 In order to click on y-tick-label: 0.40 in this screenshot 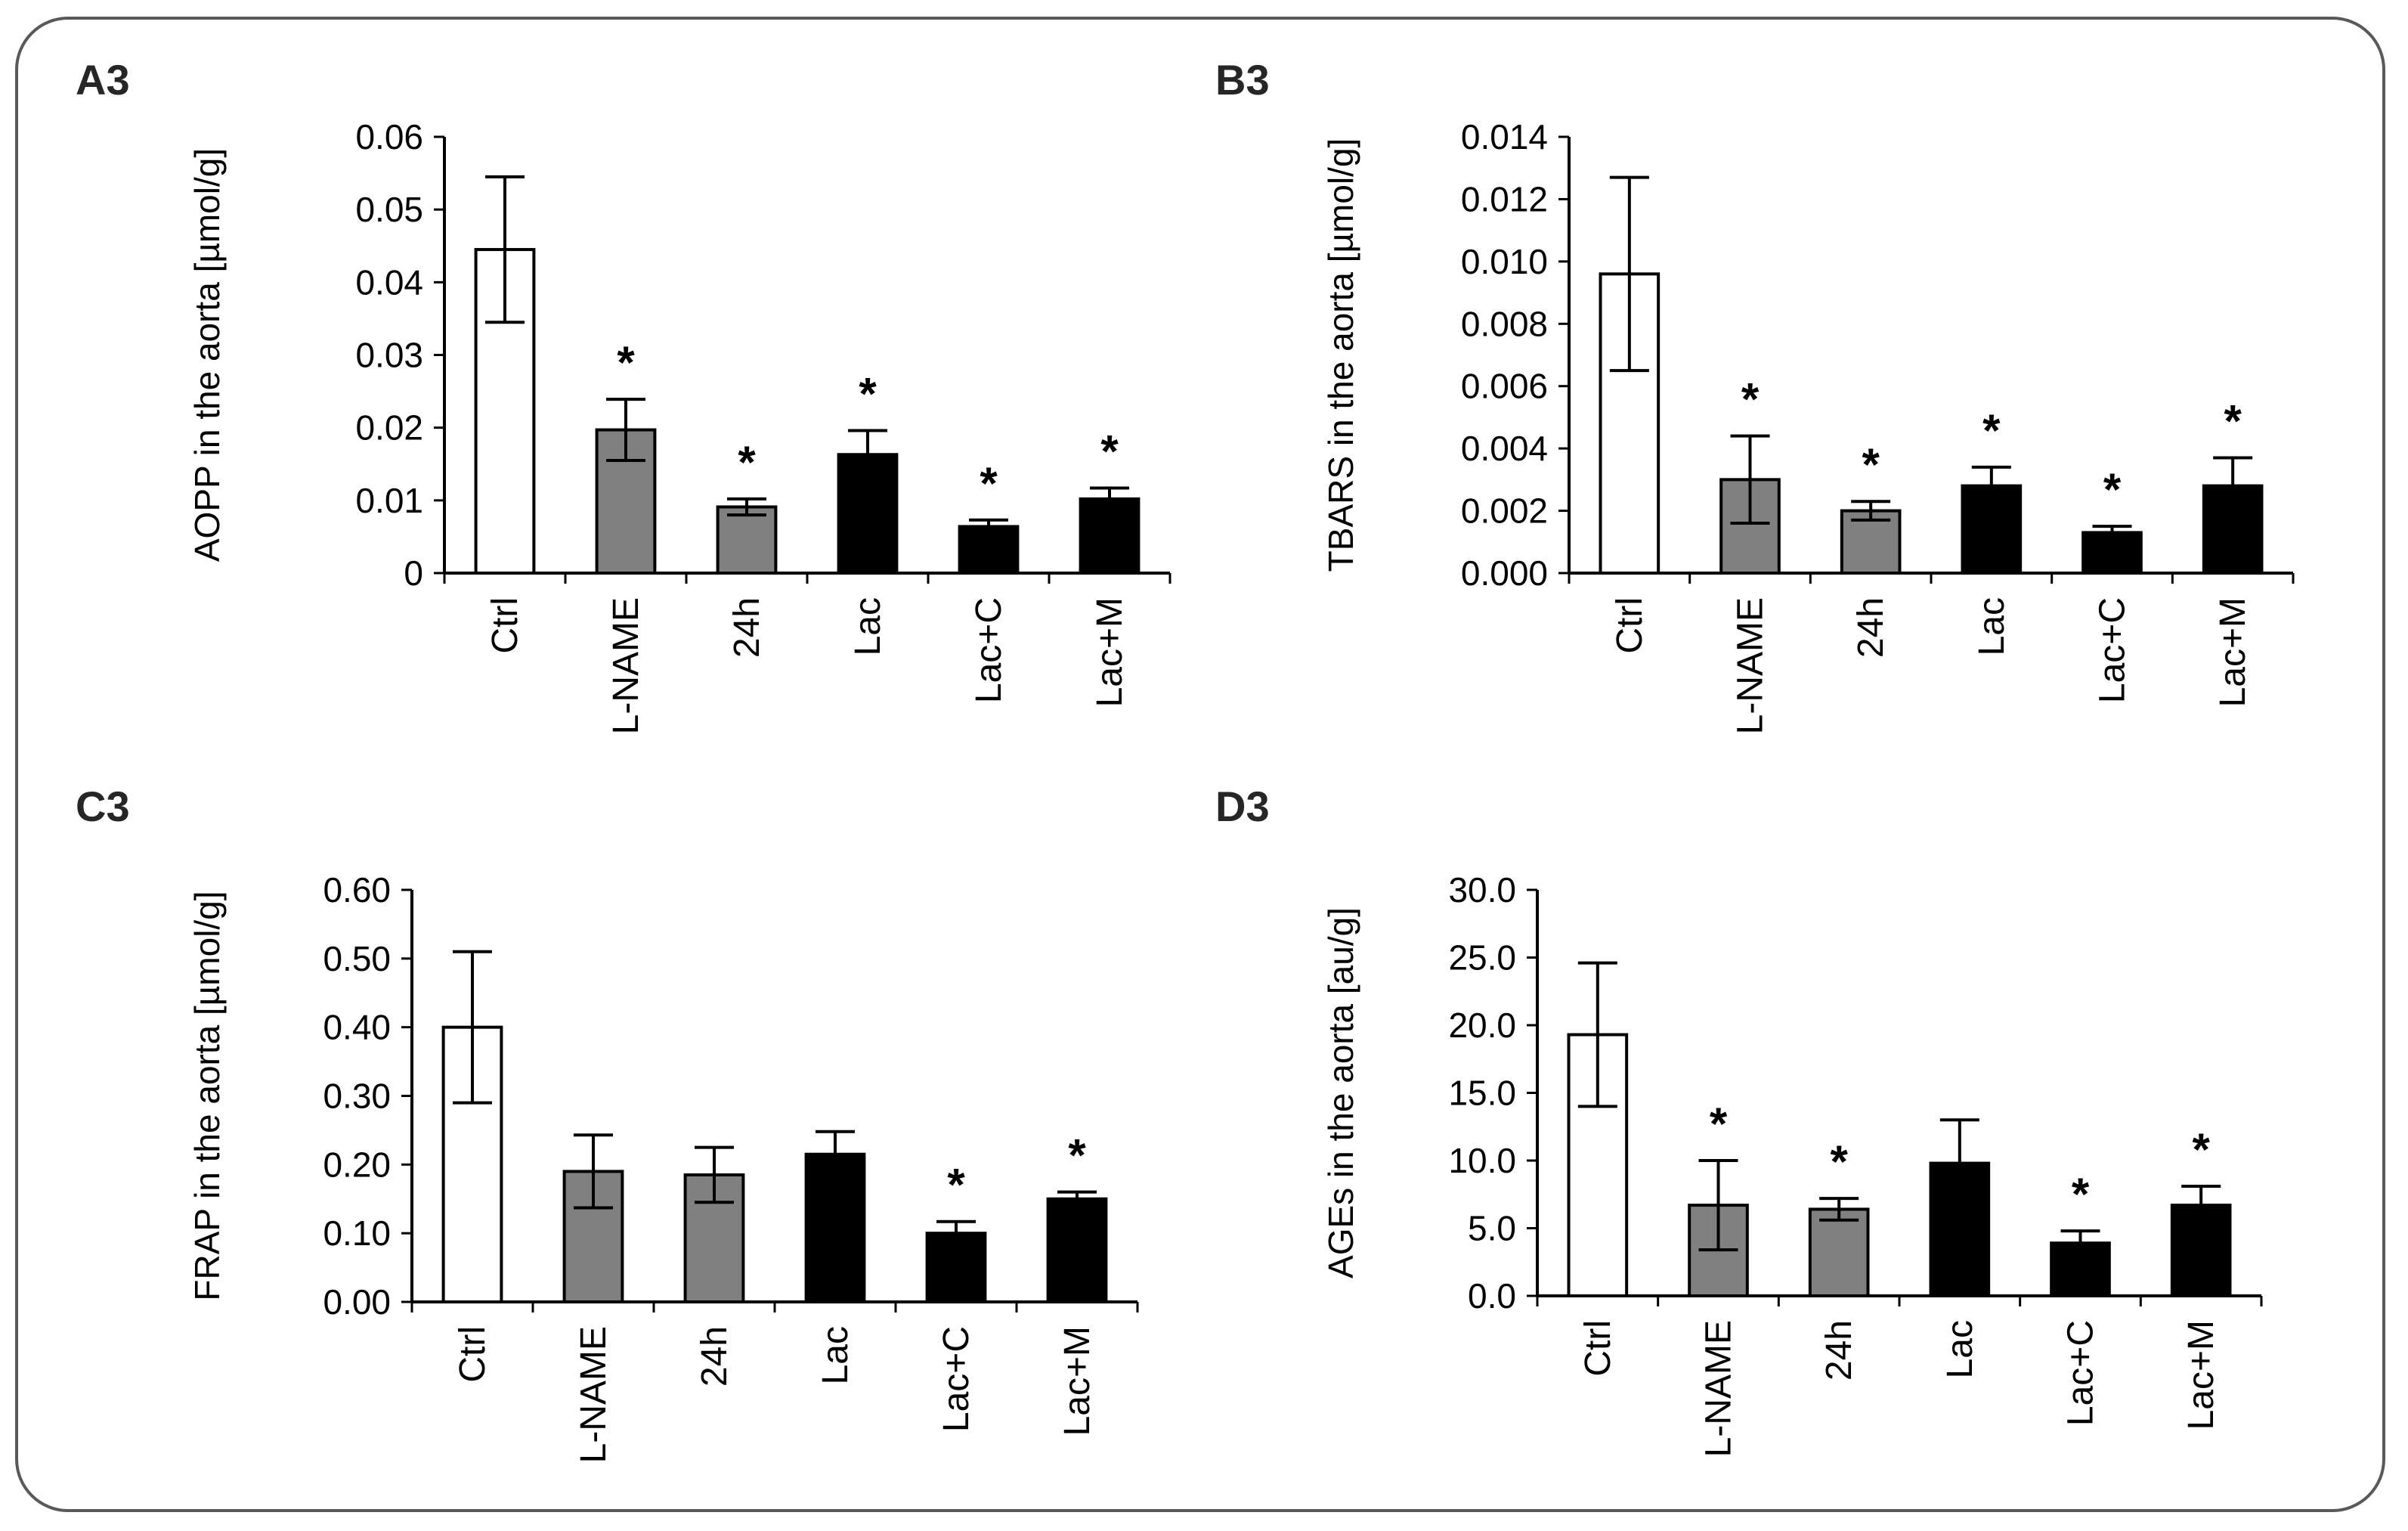, I will do `click(357, 1027)`.